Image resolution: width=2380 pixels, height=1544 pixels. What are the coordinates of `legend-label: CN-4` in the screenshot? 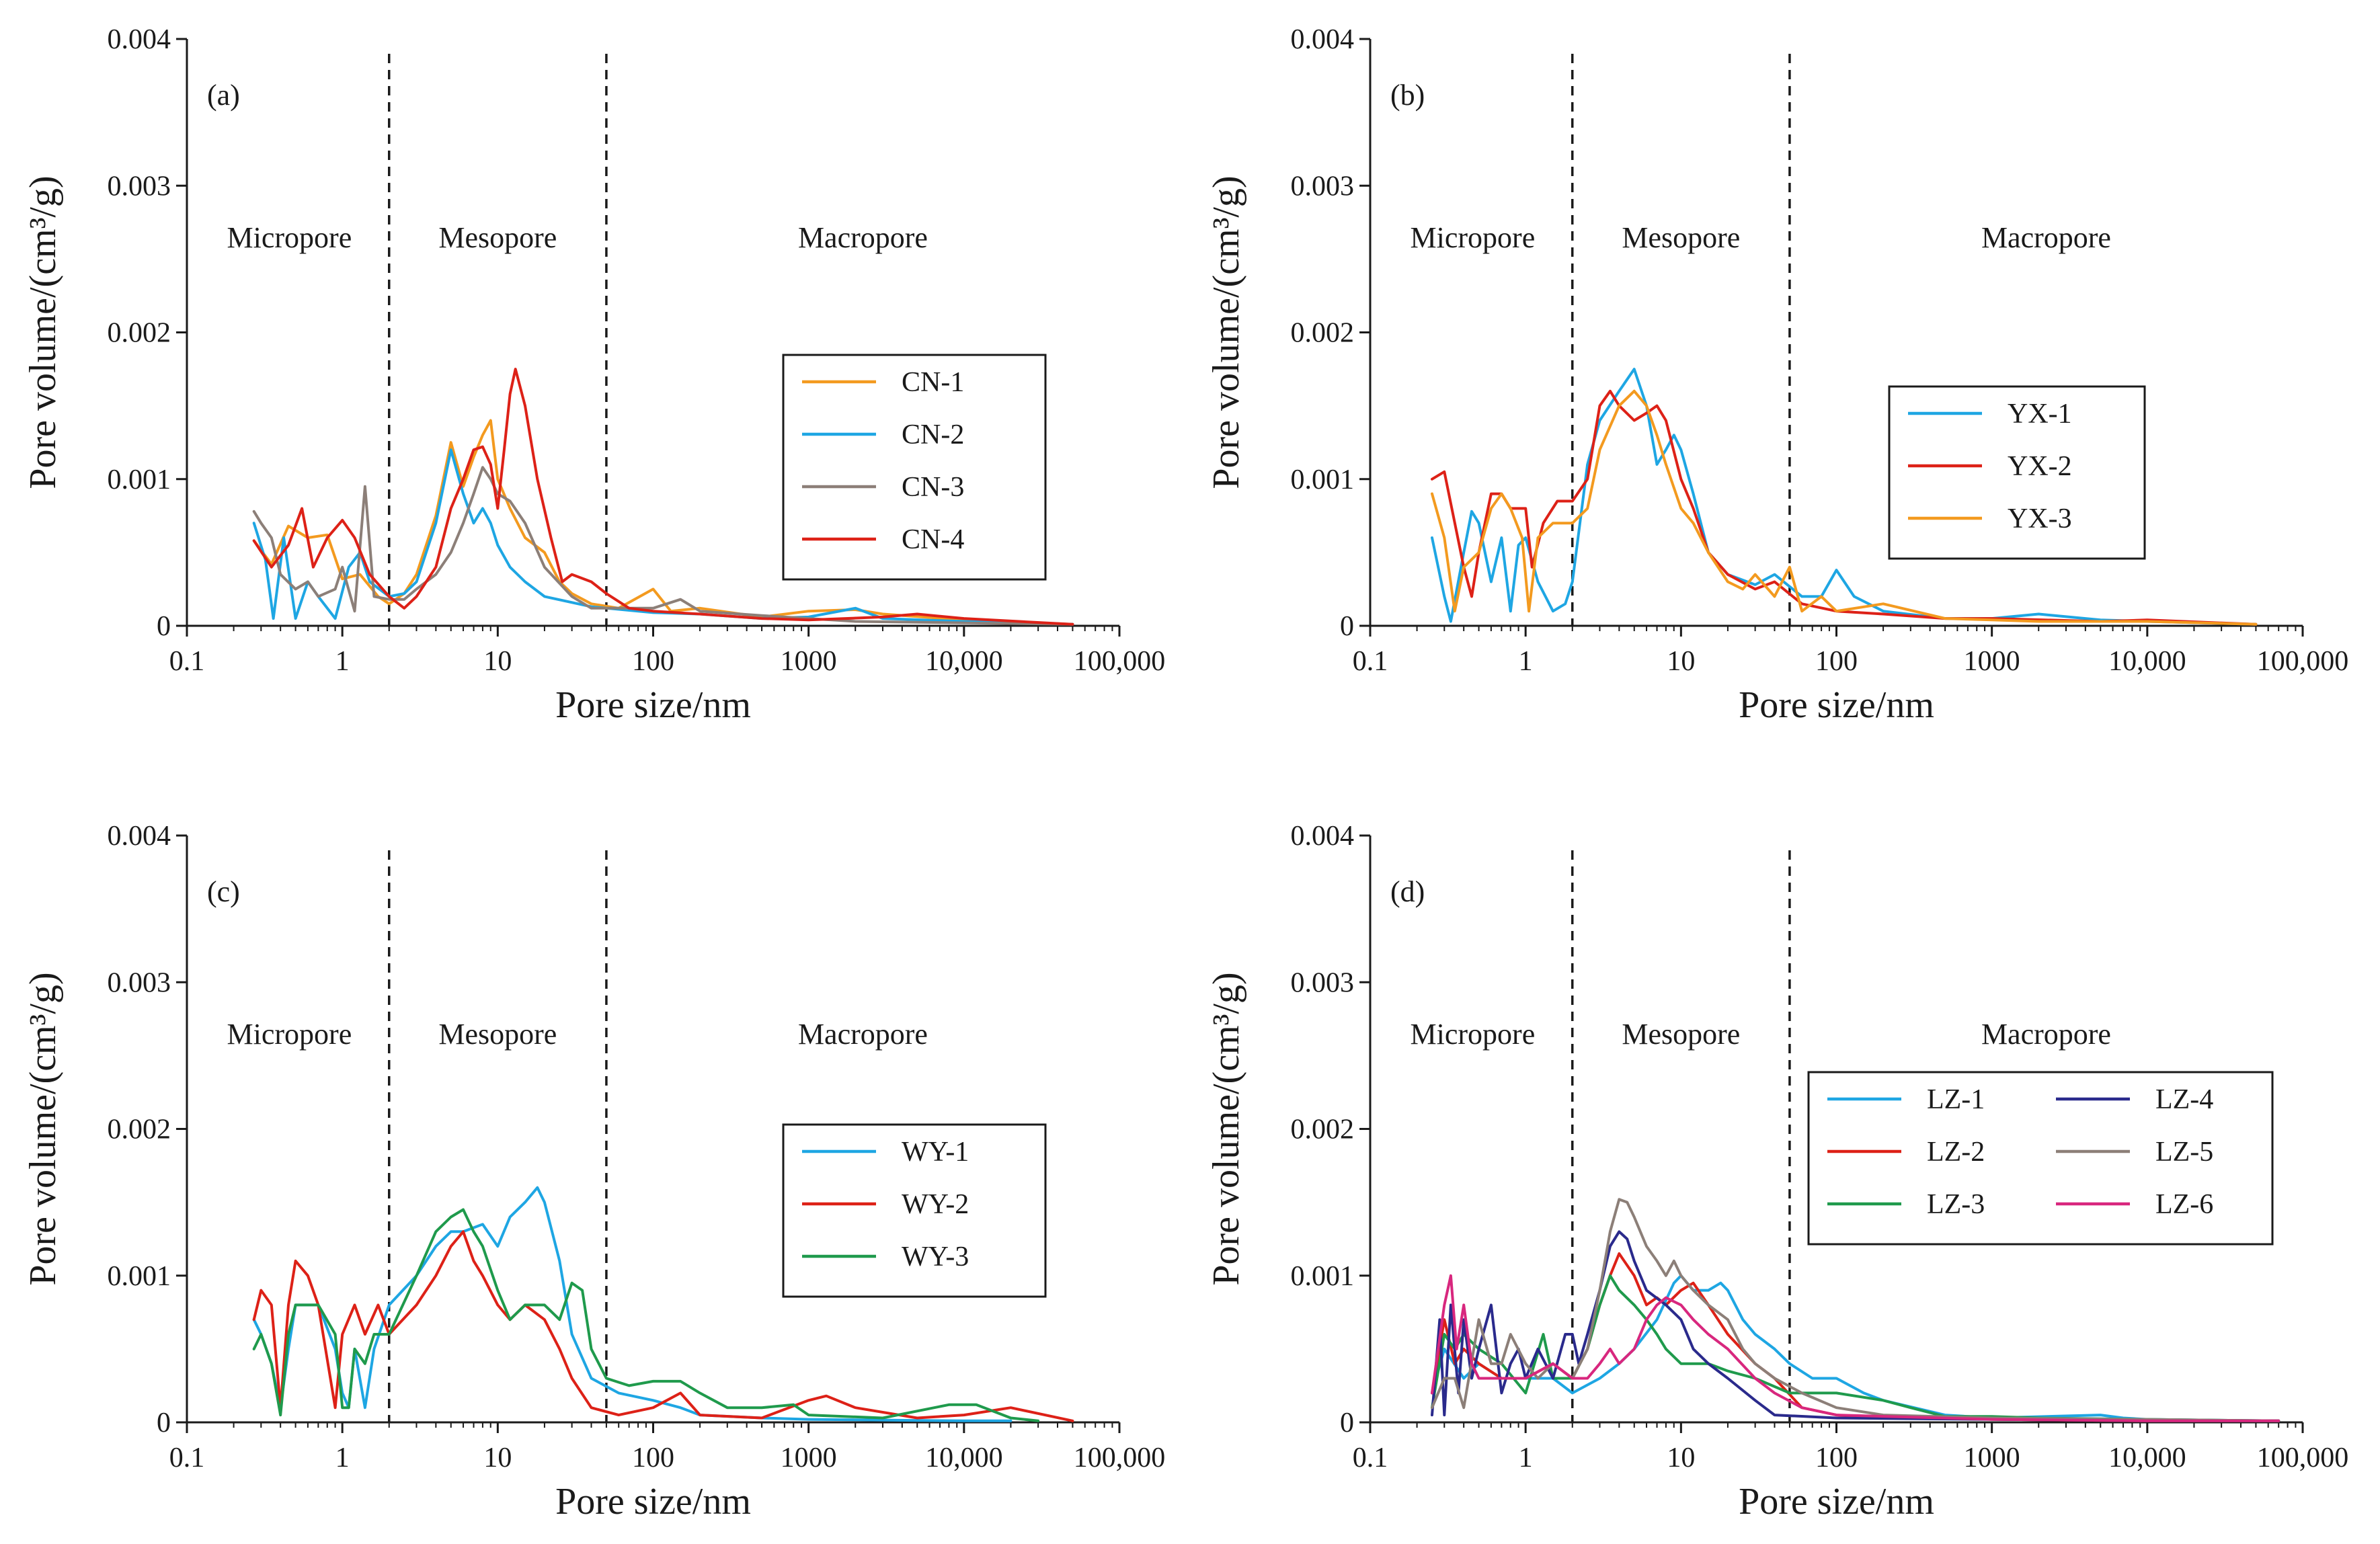 It's located at (933, 539).